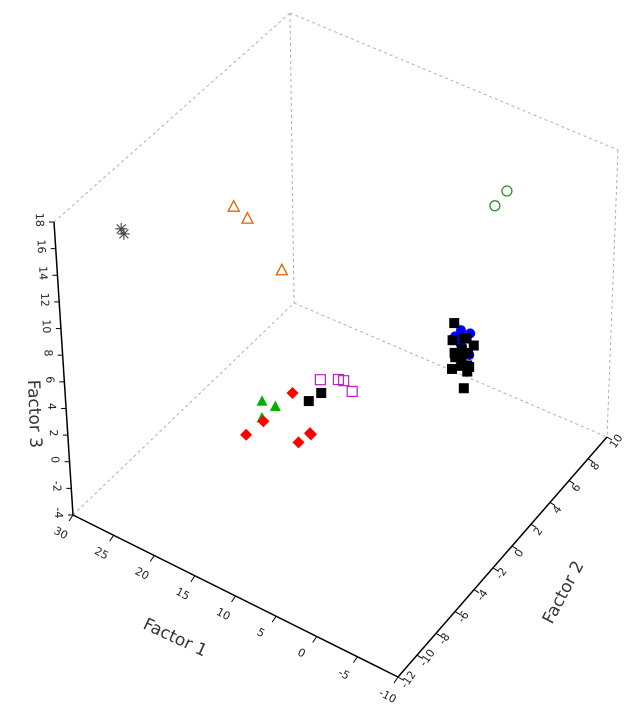 This screenshot has height=704, width=636. What do you see at coordinates (58, 512) in the screenshot?
I see `z-tick-label: -4` at bounding box center [58, 512].